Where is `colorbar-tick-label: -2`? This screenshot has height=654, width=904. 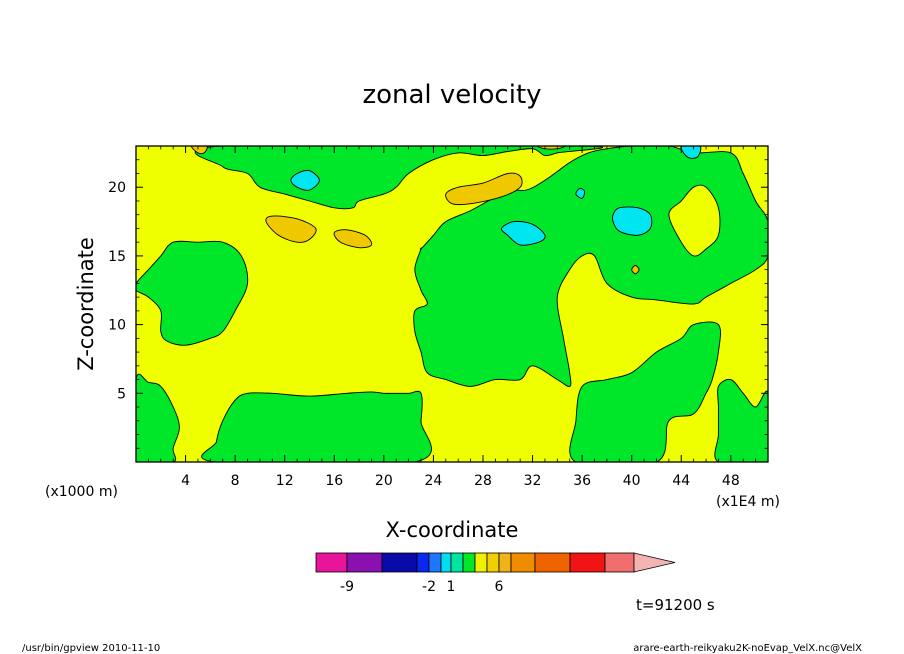 colorbar-tick-label: -2 is located at coordinates (429, 587).